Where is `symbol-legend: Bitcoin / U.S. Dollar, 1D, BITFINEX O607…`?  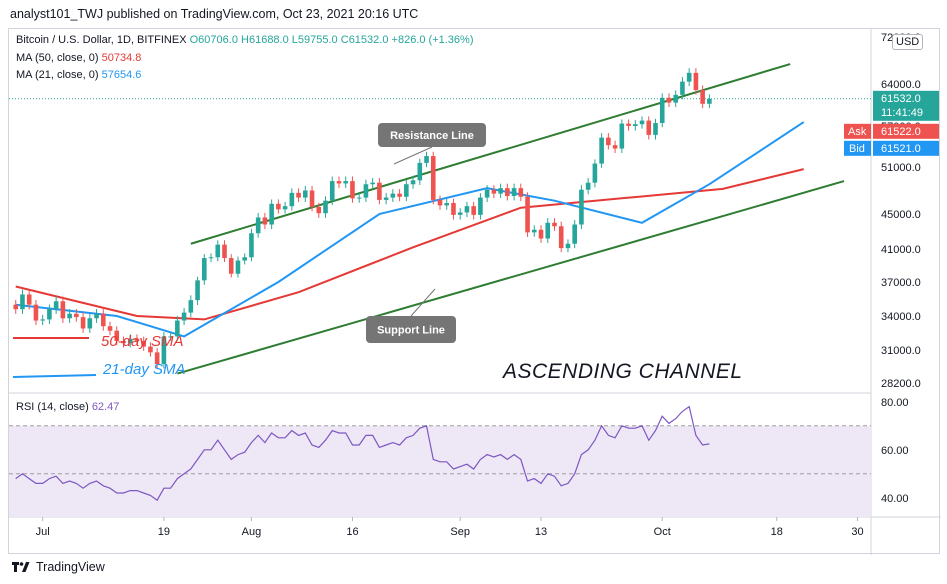
symbol-legend: Bitcoin / U.S. Dollar, 1D, BITFINEX O607… is located at coordinates (244, 40).